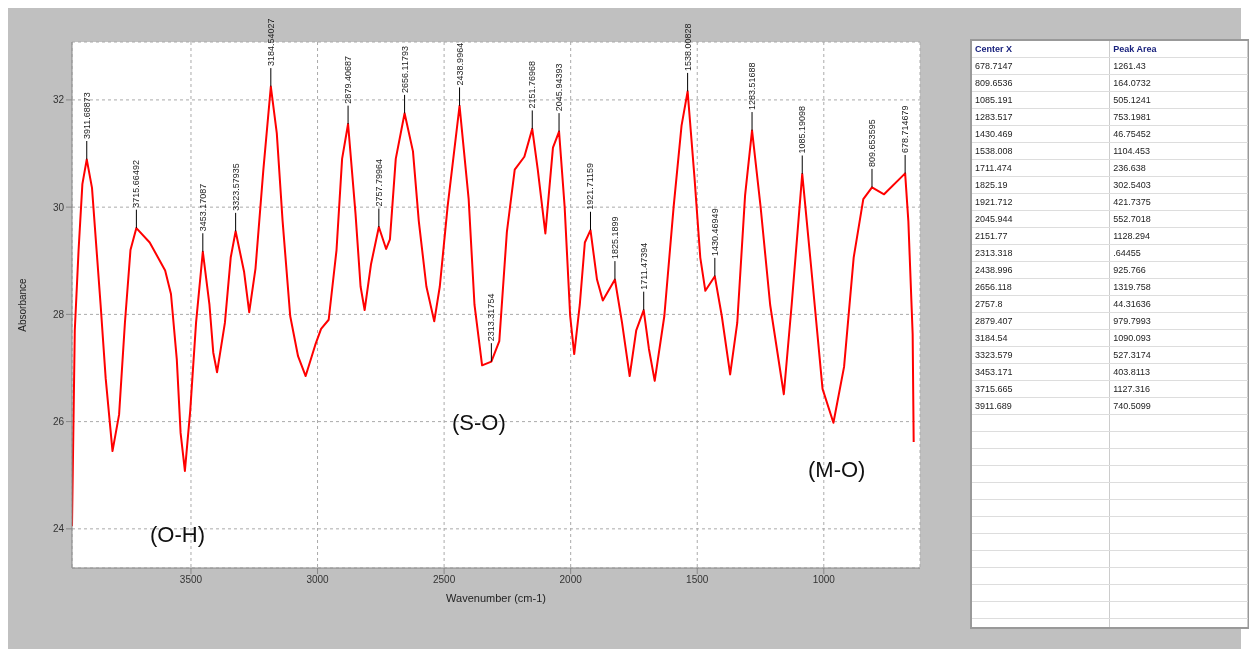 This screenshot has height=657, width=1249. What do you see at coordinates (58, 422) in the screenshot?
I see `y-tick-label: 26` at bounding box center [58, 422].